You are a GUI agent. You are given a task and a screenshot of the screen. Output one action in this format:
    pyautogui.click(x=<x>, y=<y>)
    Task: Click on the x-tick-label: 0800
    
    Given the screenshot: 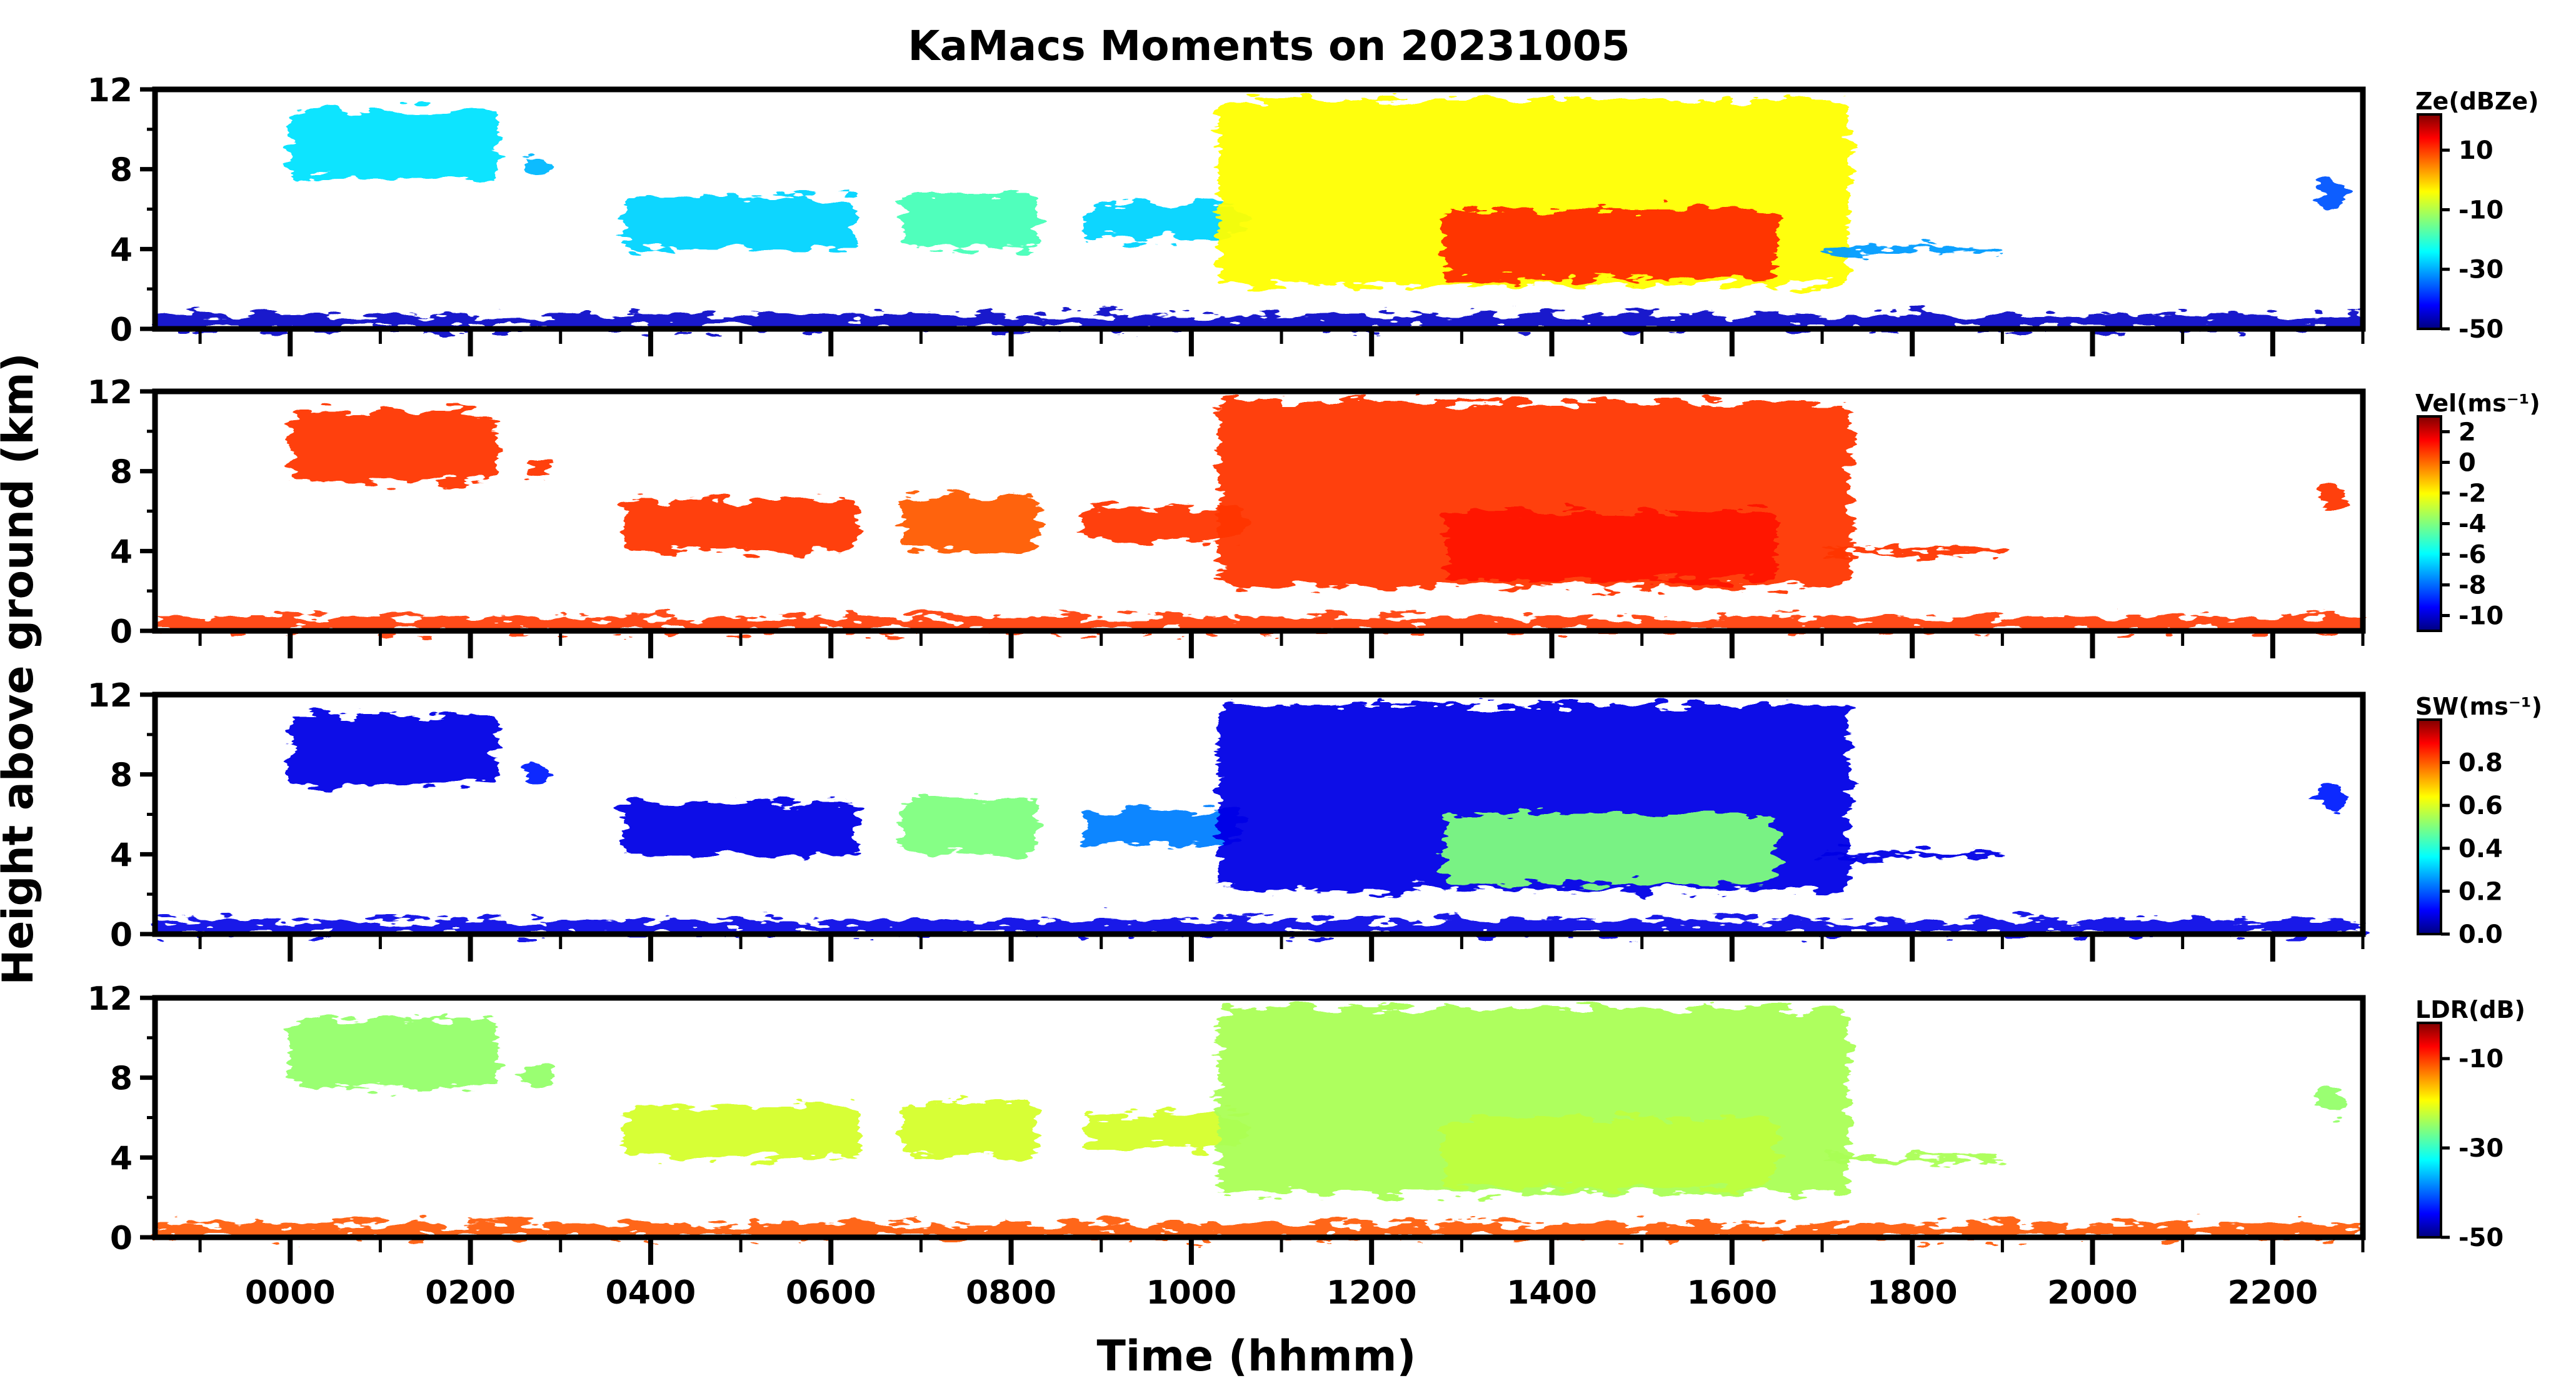 What is the action you would take?
    pyautogui.click(x=1011, y=1293)
    